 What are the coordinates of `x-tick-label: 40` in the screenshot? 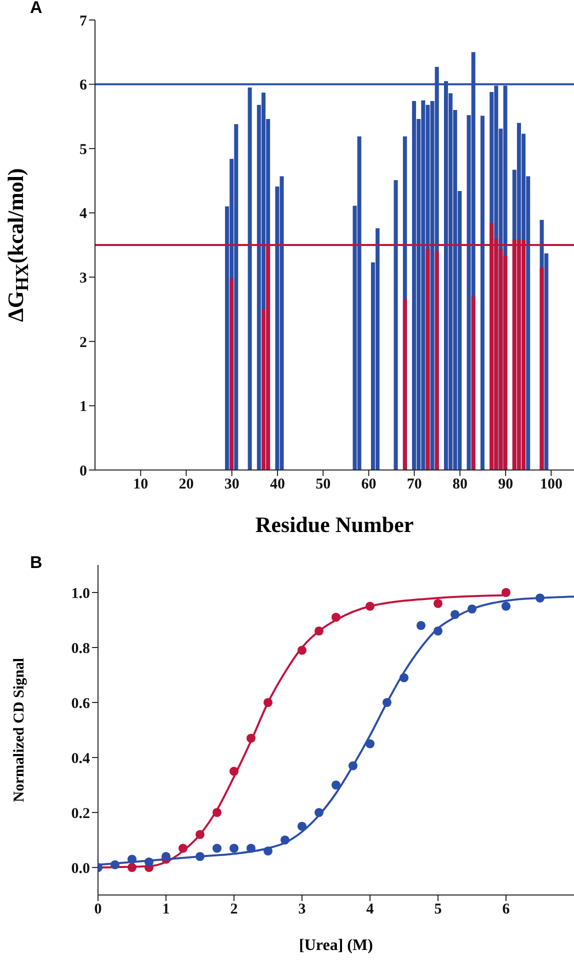 It's located at (277, 484).